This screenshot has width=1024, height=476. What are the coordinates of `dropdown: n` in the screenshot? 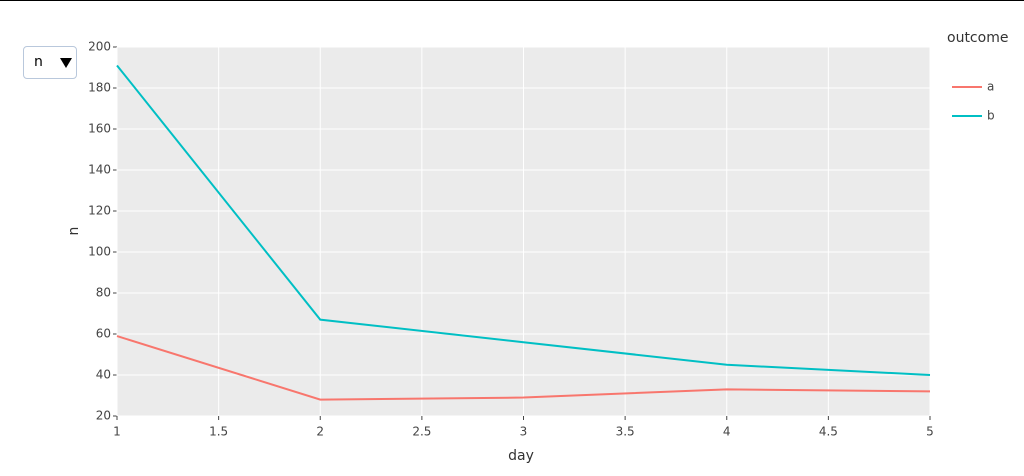 It's located at (50, 62).